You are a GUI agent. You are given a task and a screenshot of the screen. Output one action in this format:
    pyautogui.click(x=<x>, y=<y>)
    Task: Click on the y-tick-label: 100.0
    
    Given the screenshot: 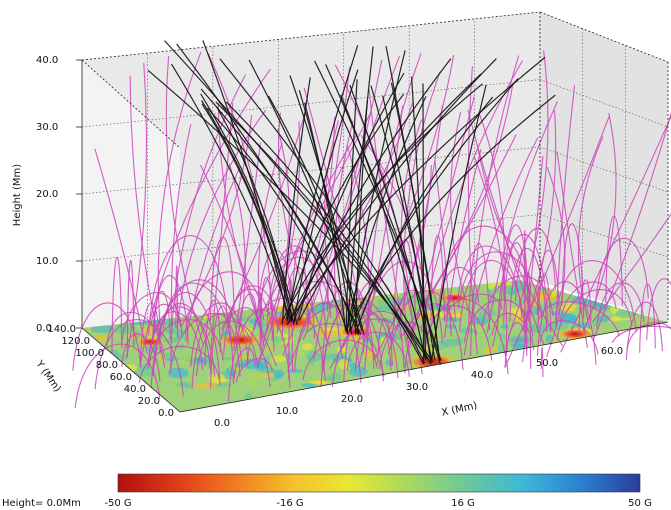 What is the action you would take?
    pyautogui.click(x=89, y=353)
    